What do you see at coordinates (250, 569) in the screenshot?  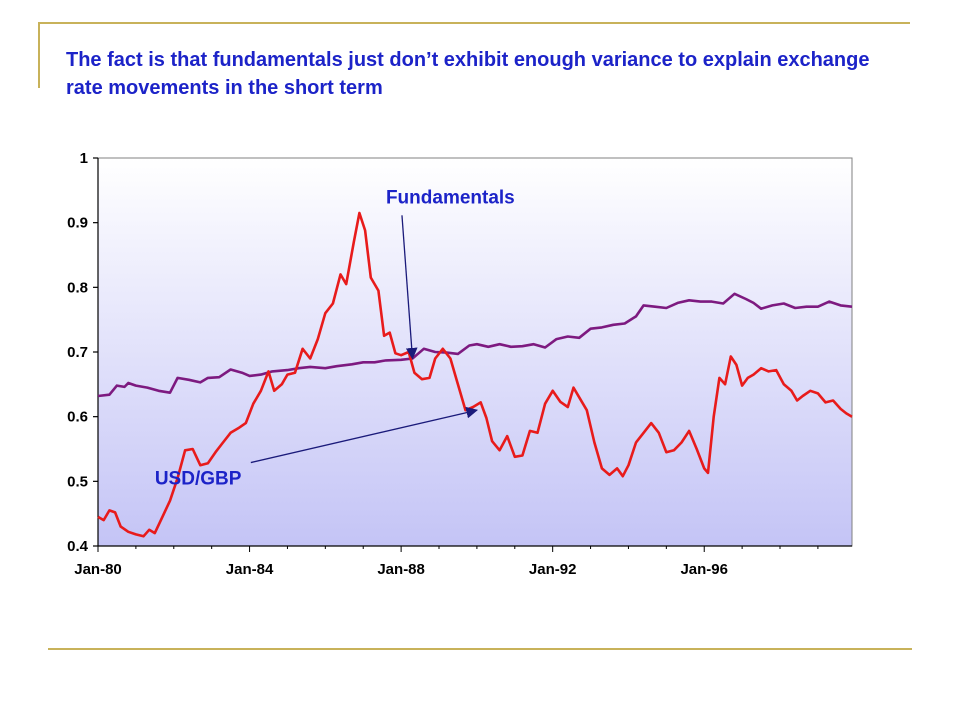 I see `x-tick-label: Jan-84` at bounding box center [250, 569].